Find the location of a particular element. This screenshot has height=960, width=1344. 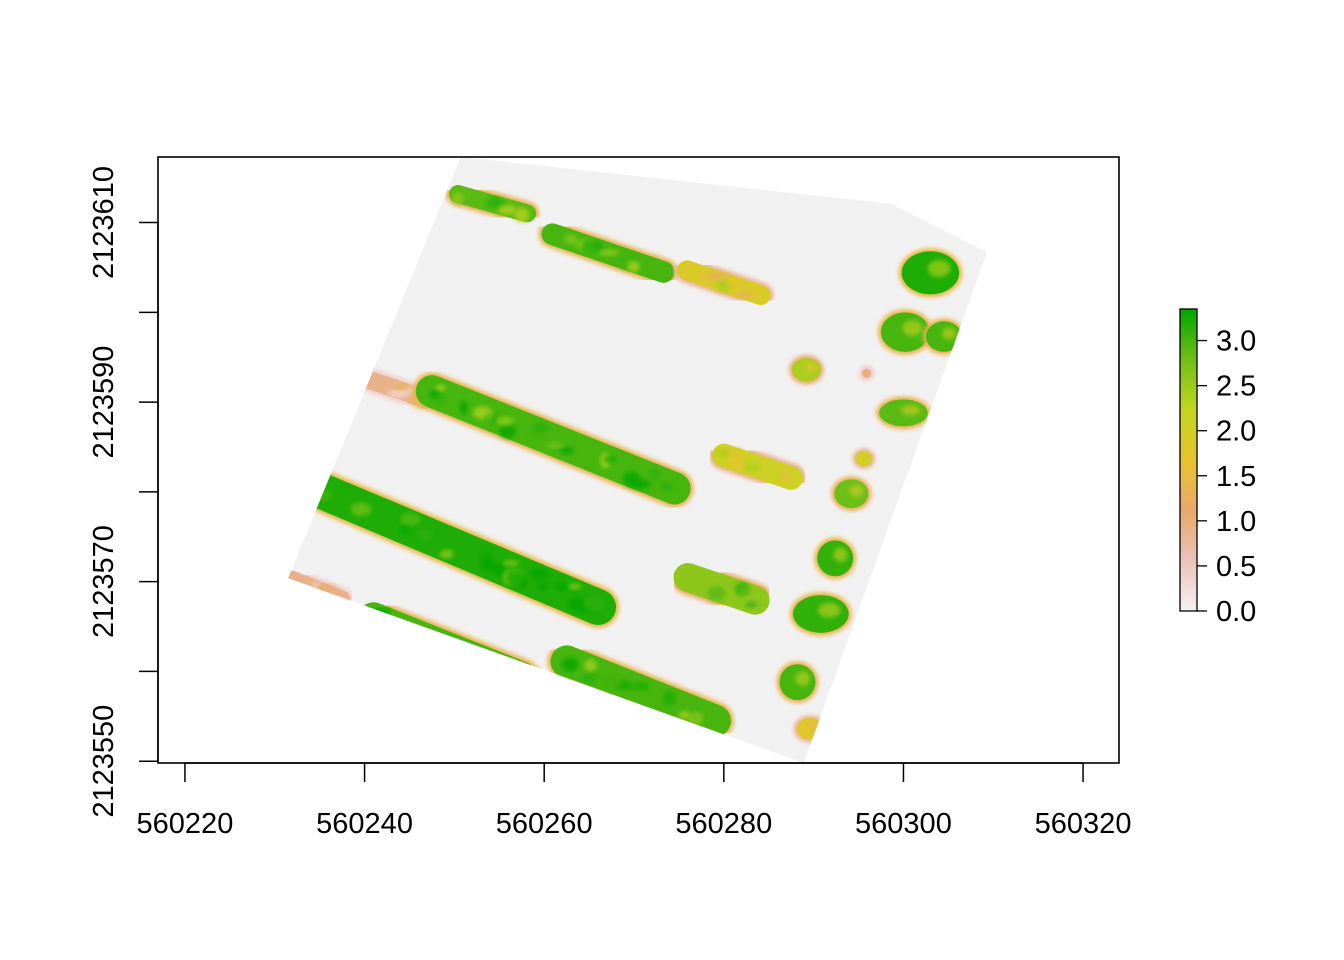

colorbar-tick-label: 0.5 is located at coordinates (1236, 567).